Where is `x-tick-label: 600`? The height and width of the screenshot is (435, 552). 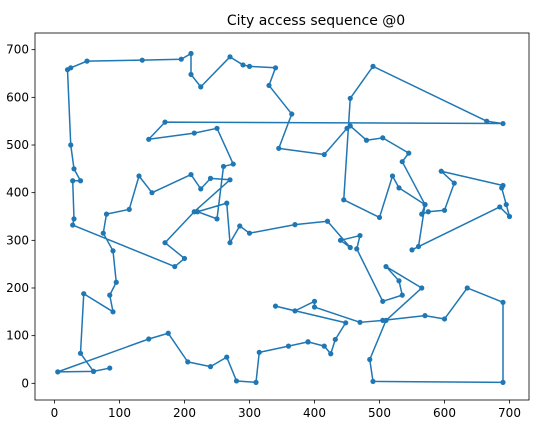
x-tick-label: 600 is located at coordinates (444, 413).